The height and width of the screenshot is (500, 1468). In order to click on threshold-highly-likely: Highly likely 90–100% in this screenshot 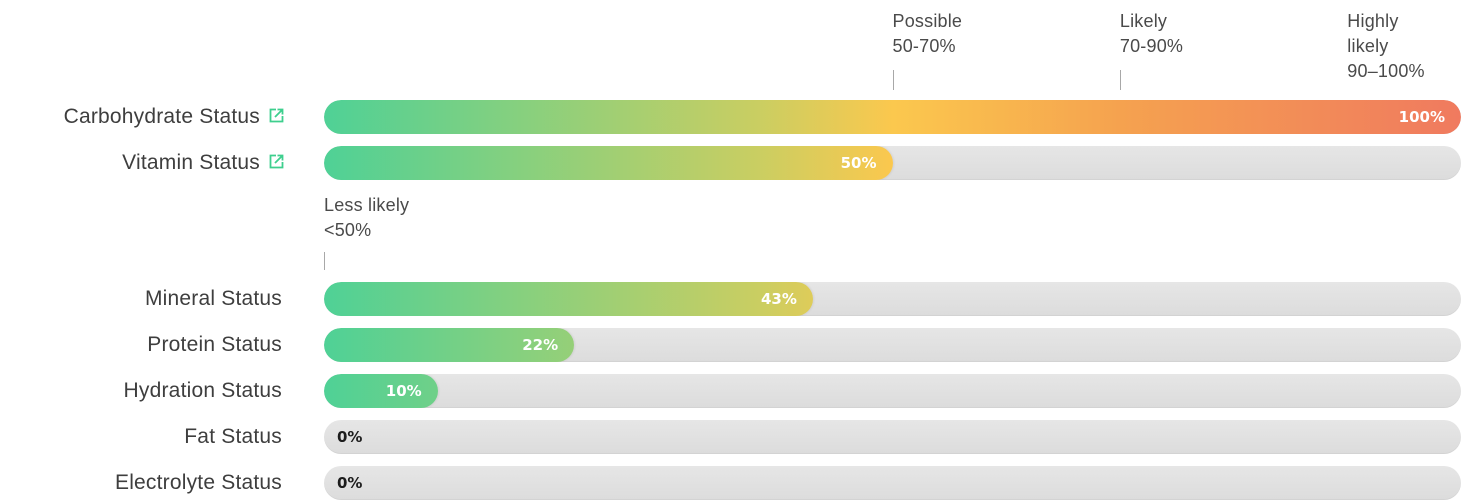, I will do `click(1385, 46)`.